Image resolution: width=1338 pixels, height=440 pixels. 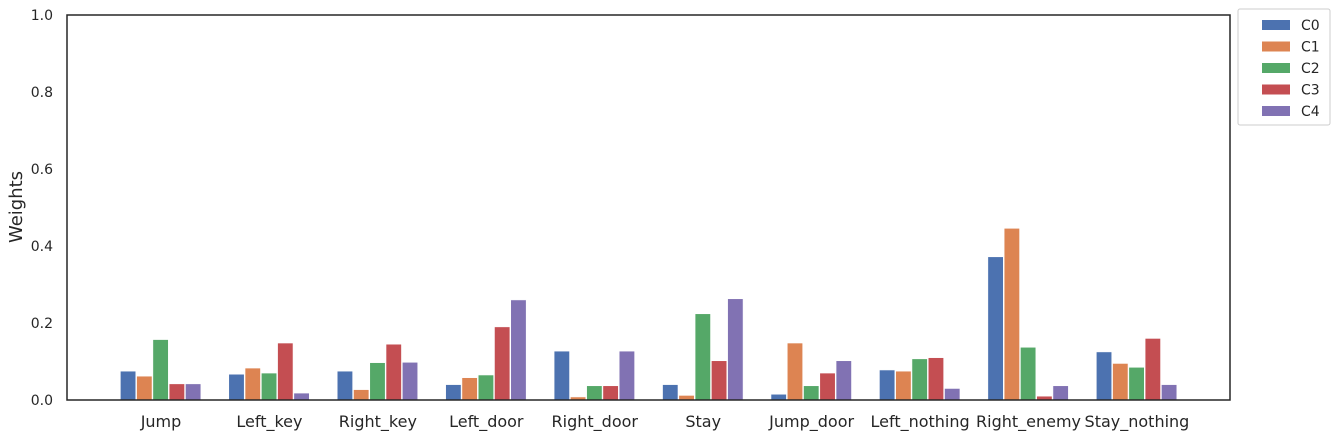 What do you see at coordinates (594, 393) in the screenshot?
I see `bar-c2-right-door` at bounding box center [594, 393].